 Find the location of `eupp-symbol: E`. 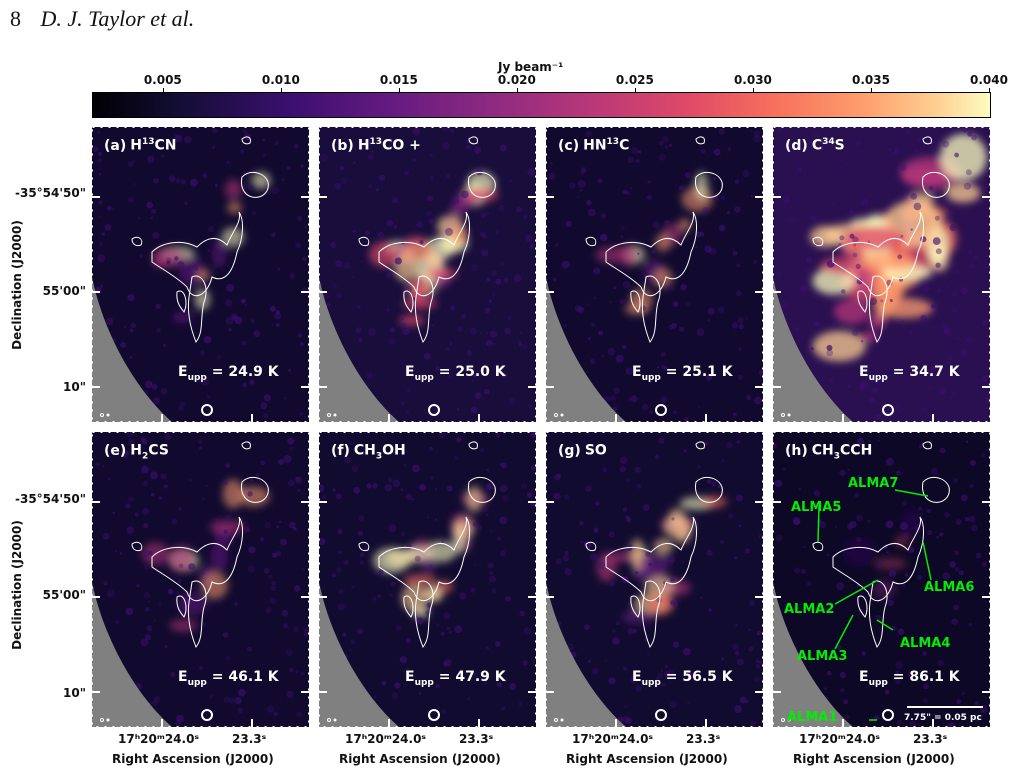

eupp-symbol: E is located at coordinates (183, 372).